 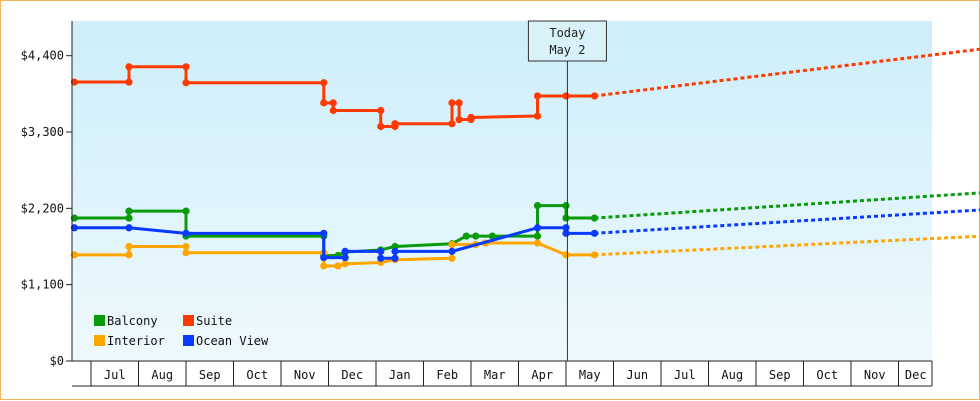 I want to click on legend-label: Suite, so click(x=214, y=321).